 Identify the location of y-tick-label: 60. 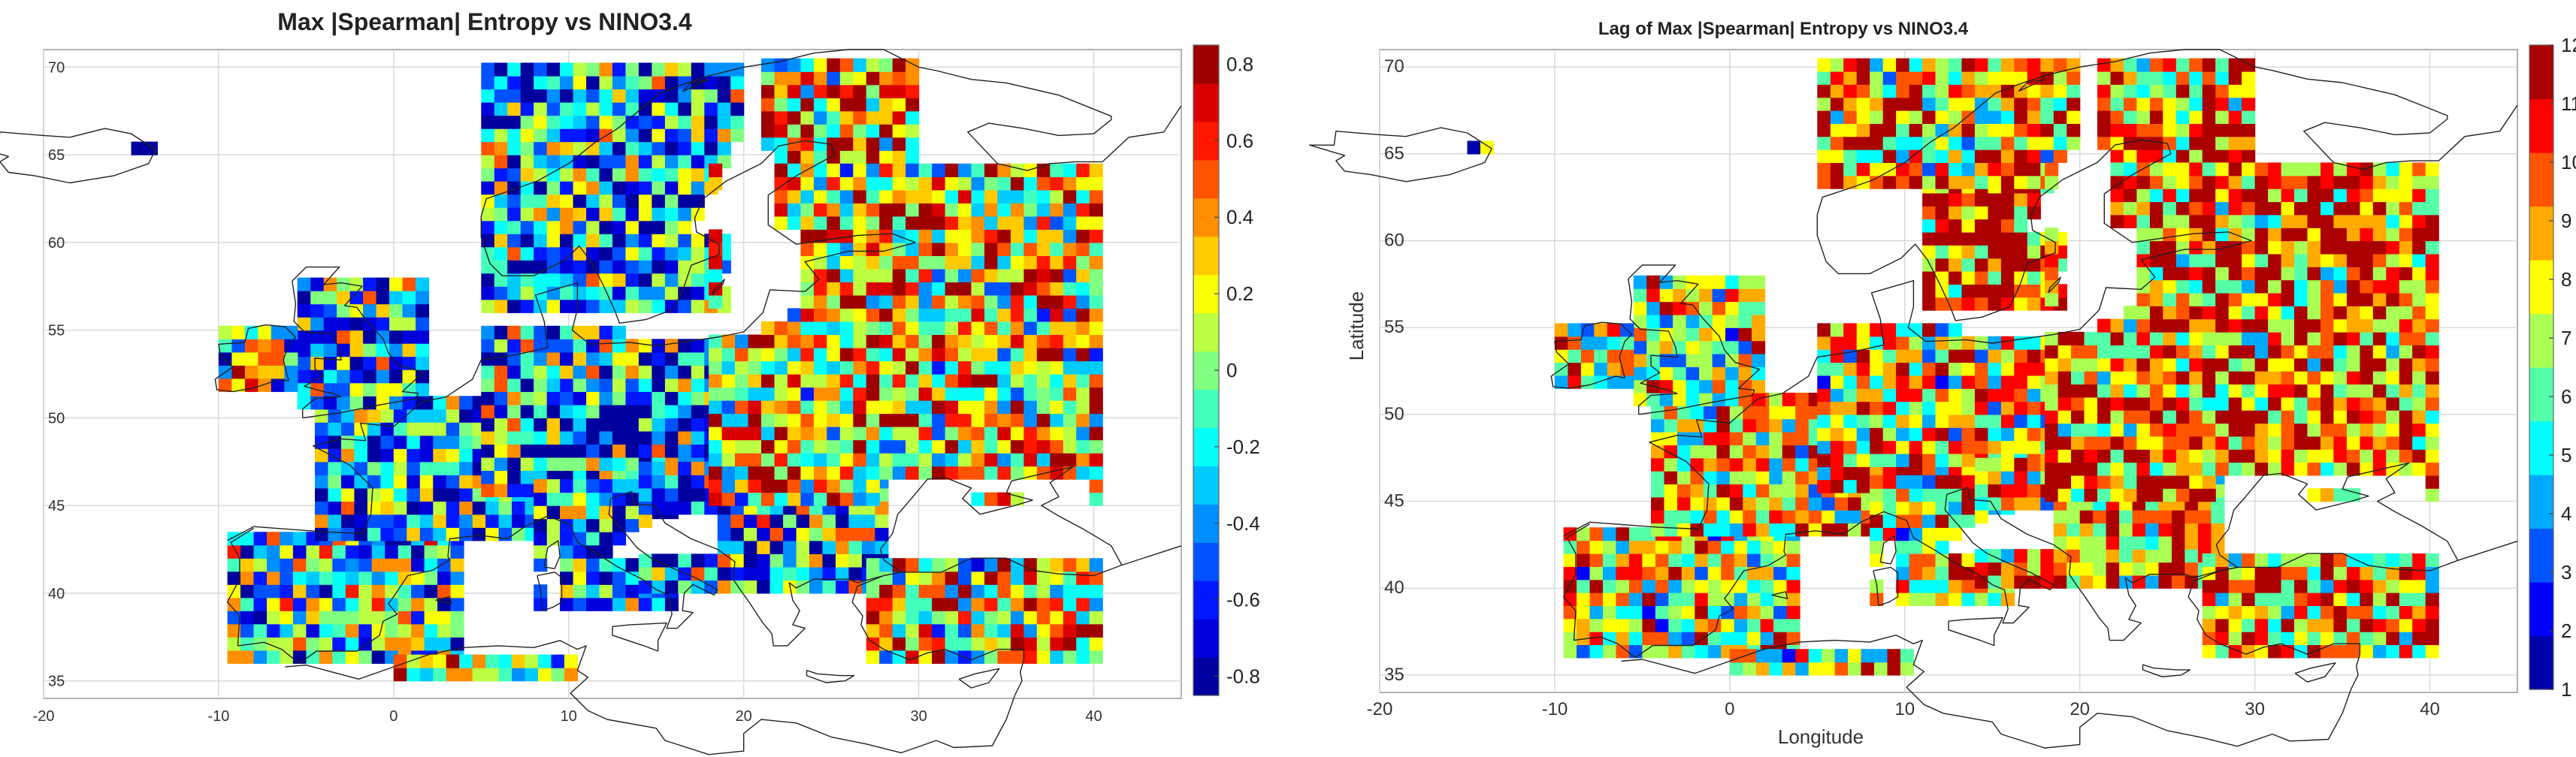
(1394, 240).